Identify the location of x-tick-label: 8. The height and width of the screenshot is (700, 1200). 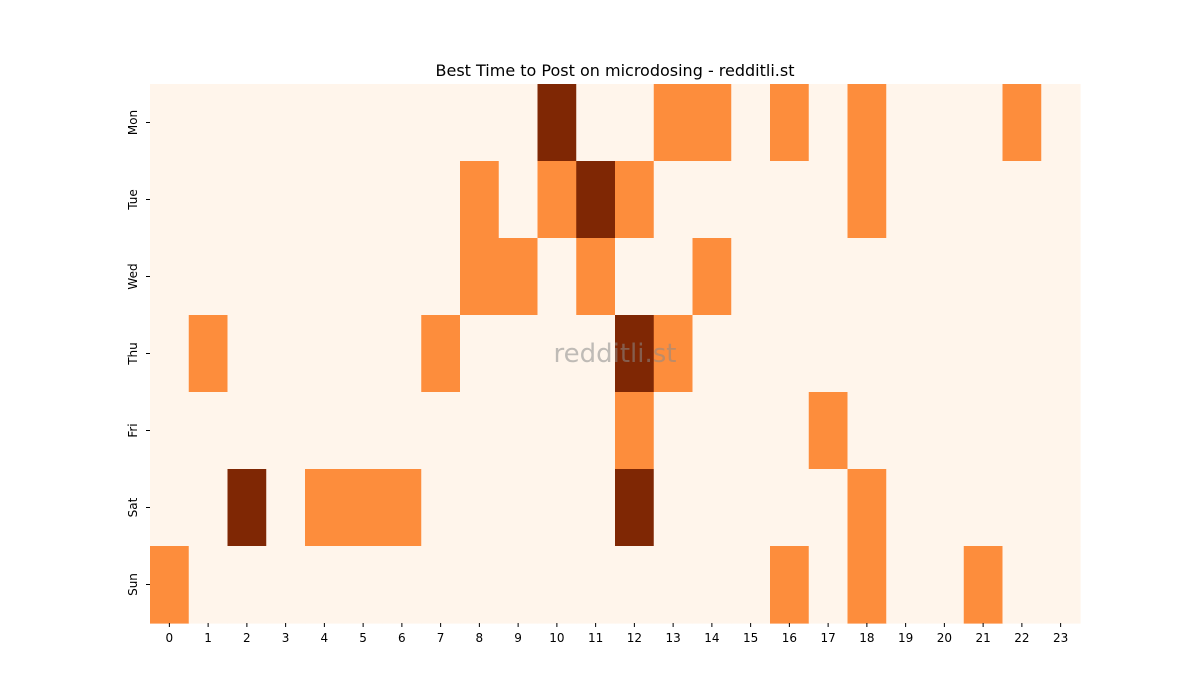
(480, 638).